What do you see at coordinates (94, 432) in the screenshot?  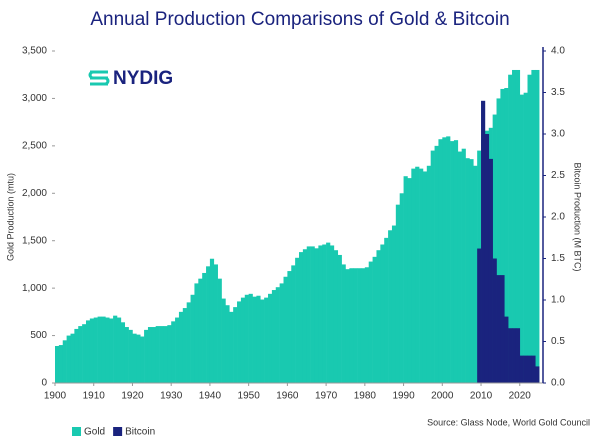 I see `legend-label: Gold` at bounding box center [94, 432].